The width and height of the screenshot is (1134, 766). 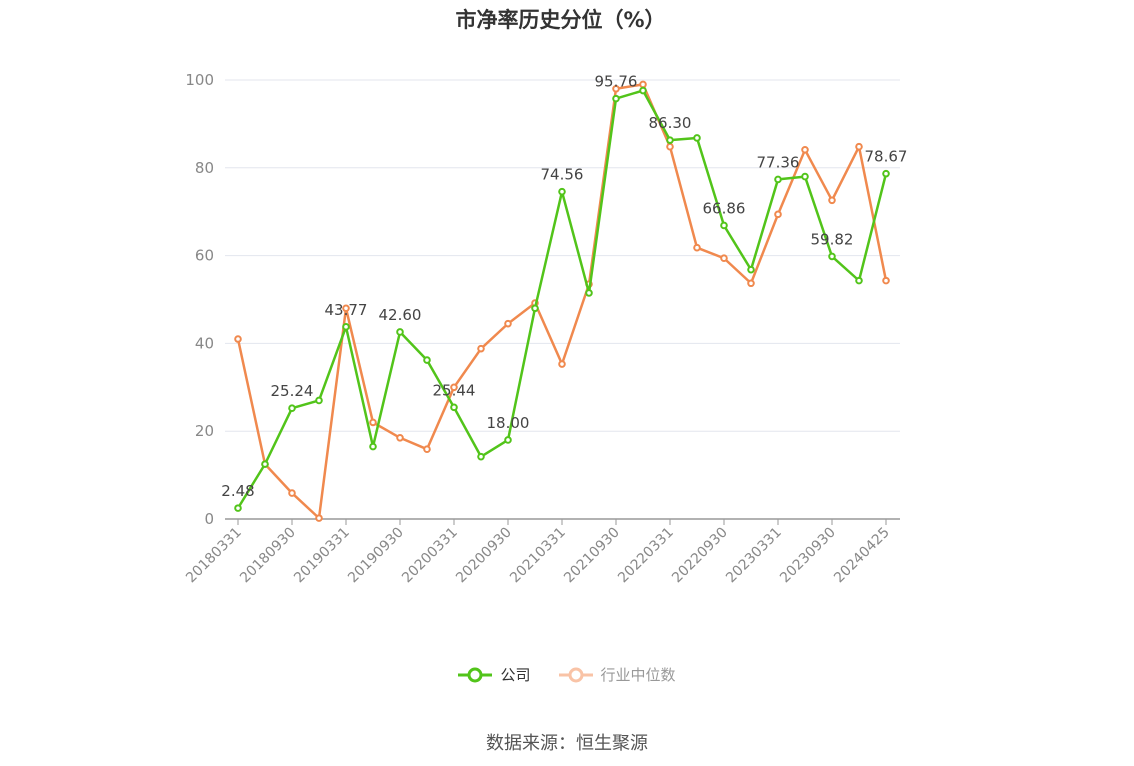 What do you see at coordinates (567, 743) in the screenshot?
I see `data-source: 数据来源：恒生聚源` at bounding box center [567, 743].